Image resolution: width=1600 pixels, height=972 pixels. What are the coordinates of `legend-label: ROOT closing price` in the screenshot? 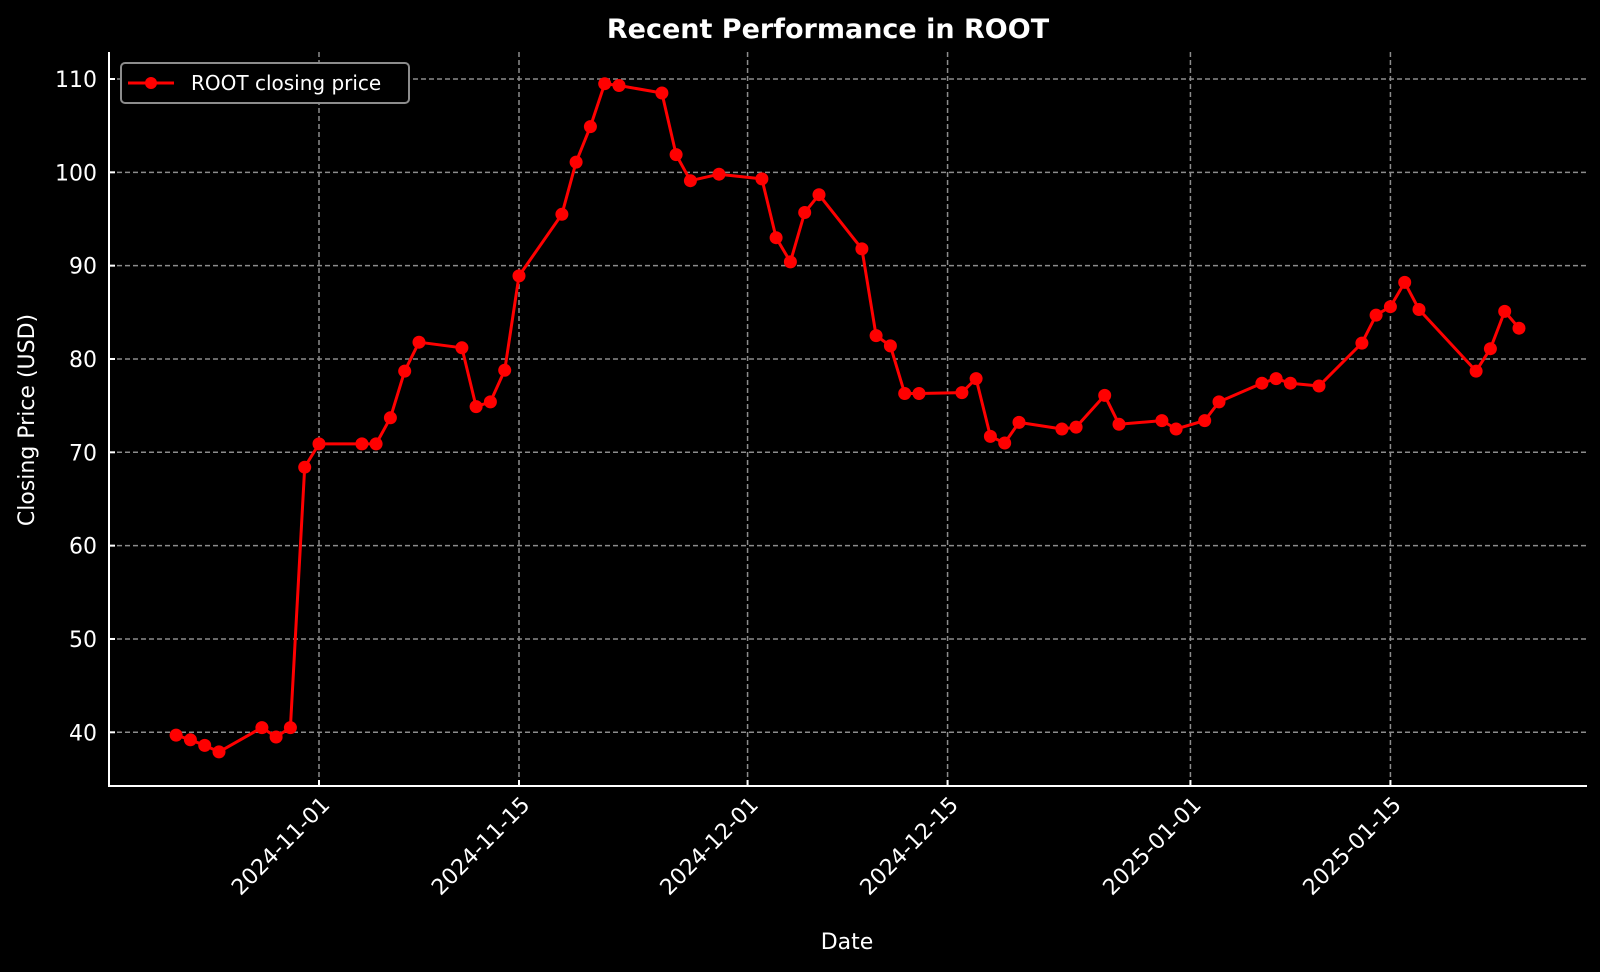 It's located at (286, 83).